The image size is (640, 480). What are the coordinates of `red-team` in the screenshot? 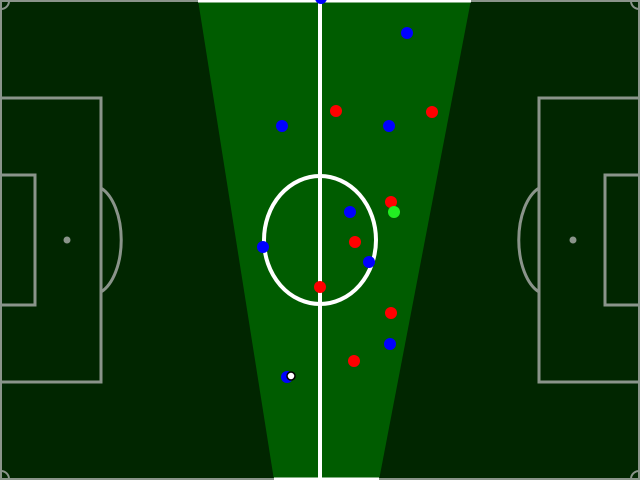 It's located at (376, 236).